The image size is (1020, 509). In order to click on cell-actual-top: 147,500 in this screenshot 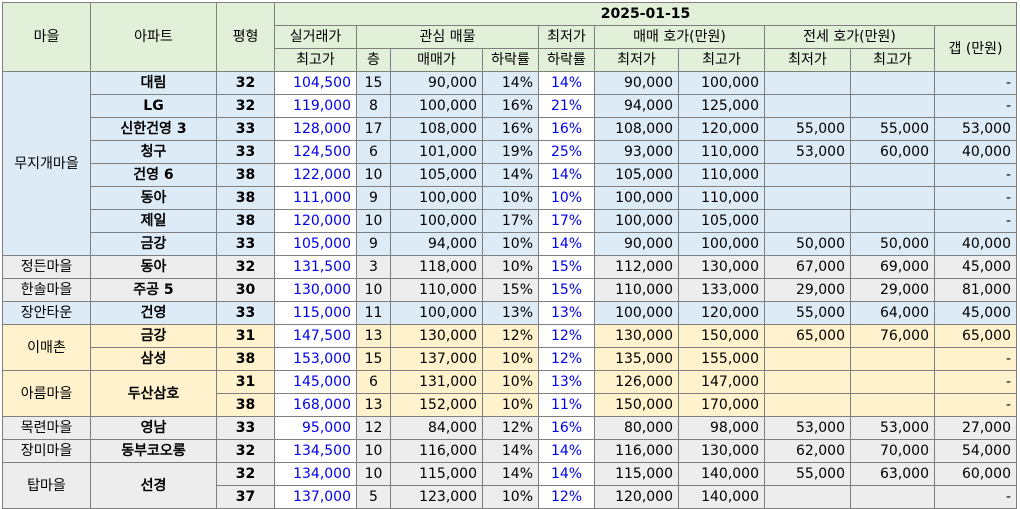, I will do `click(315, 336)`.